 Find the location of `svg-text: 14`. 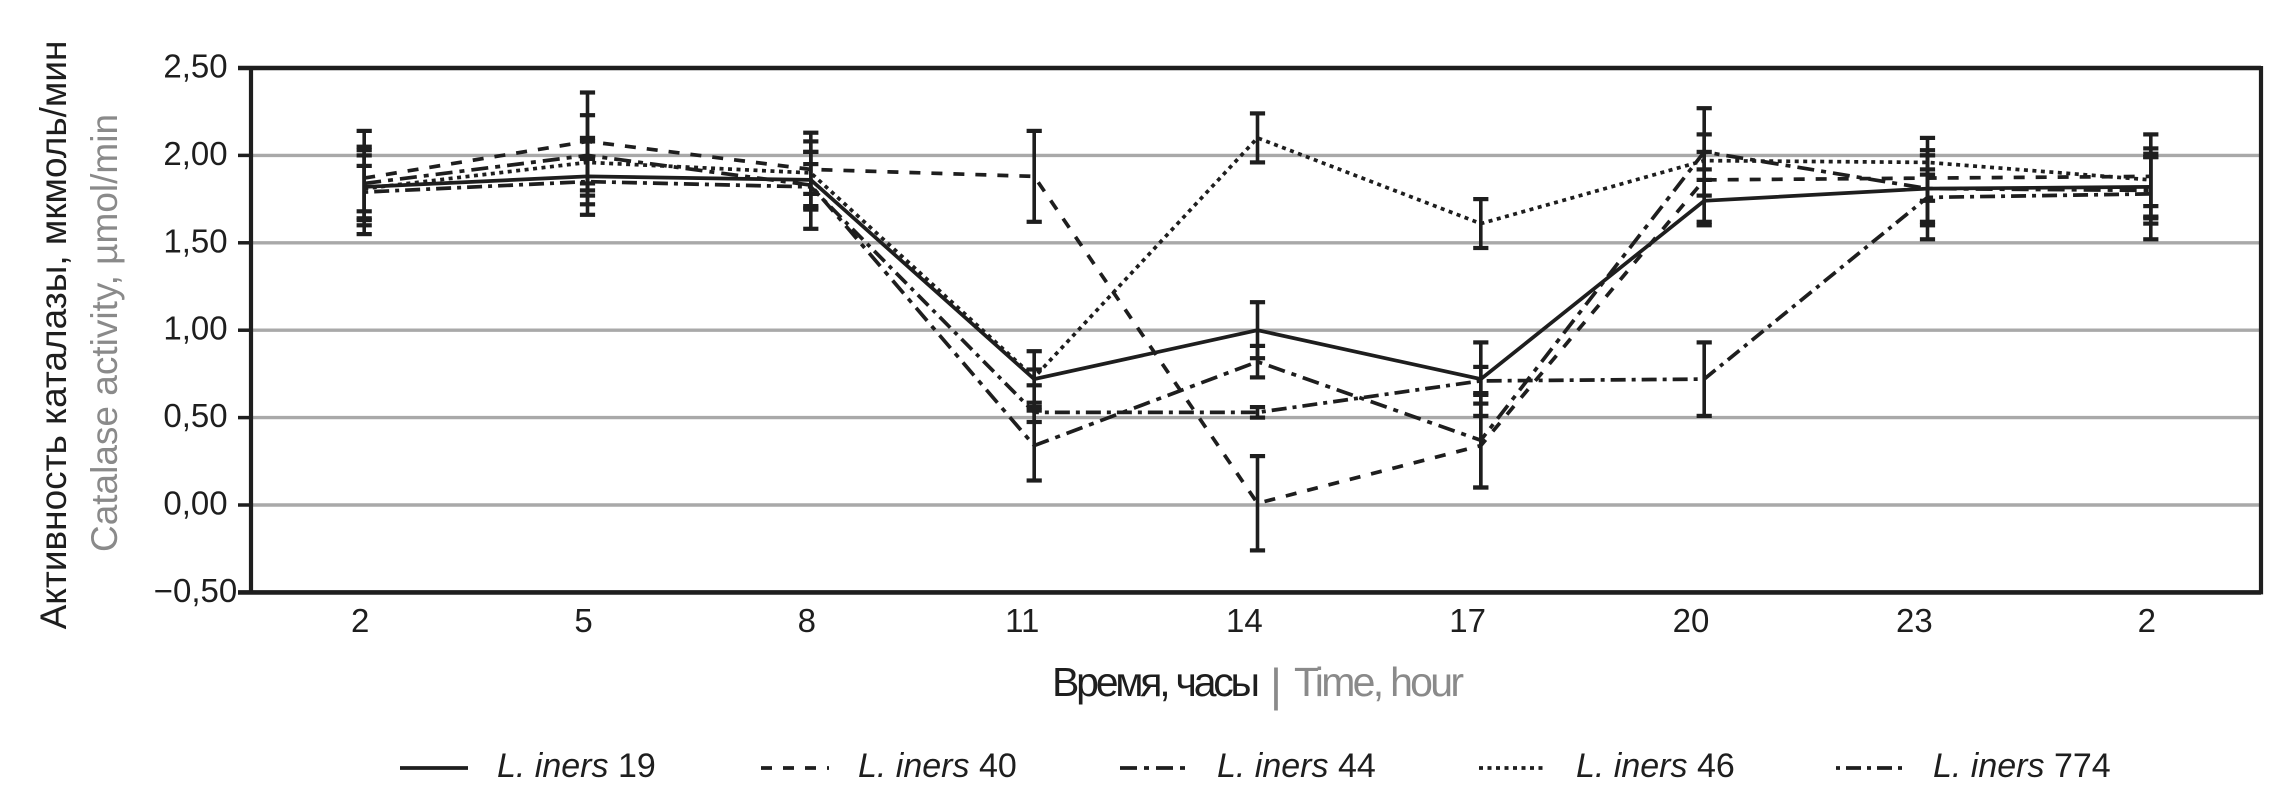

svg-text: 14 is located at coordinates (1244, 620).